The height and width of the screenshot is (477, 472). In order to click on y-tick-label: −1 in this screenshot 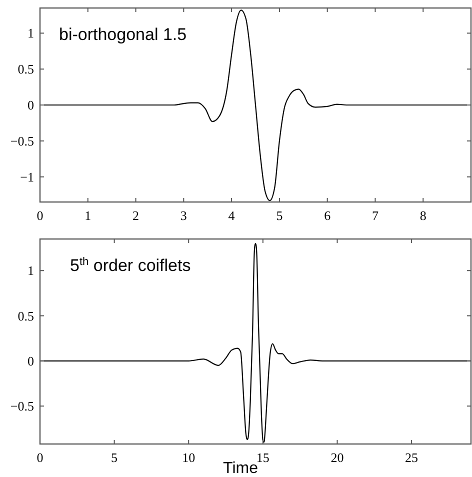, I will do `click(27, 176)`.